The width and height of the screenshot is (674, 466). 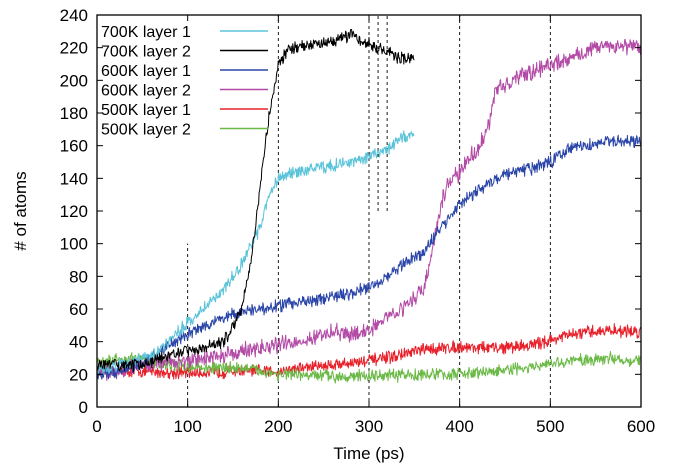 What do you see at coordinates (78, 276) in the screenshot?
I see `y-tick-label: 80` at bounding box center [78, 276].